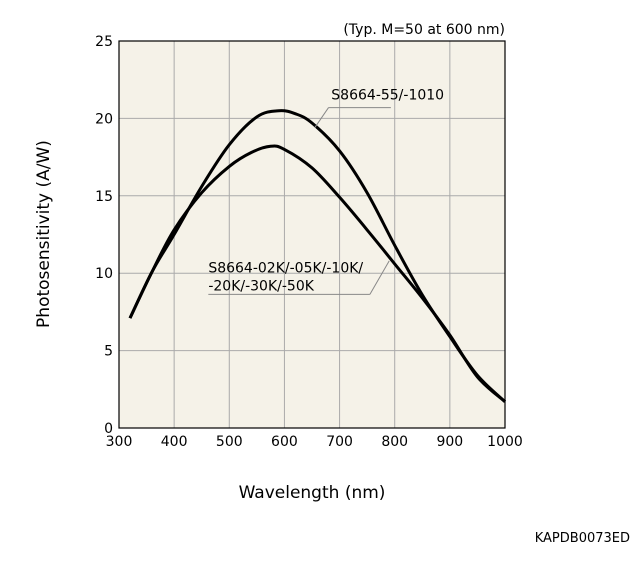 This screenshot has height=573, width=643. What do you see at coordinates (104, 274) in the screenshot?
I see `y-tick-label: 10` at bounding box center [104, 274].